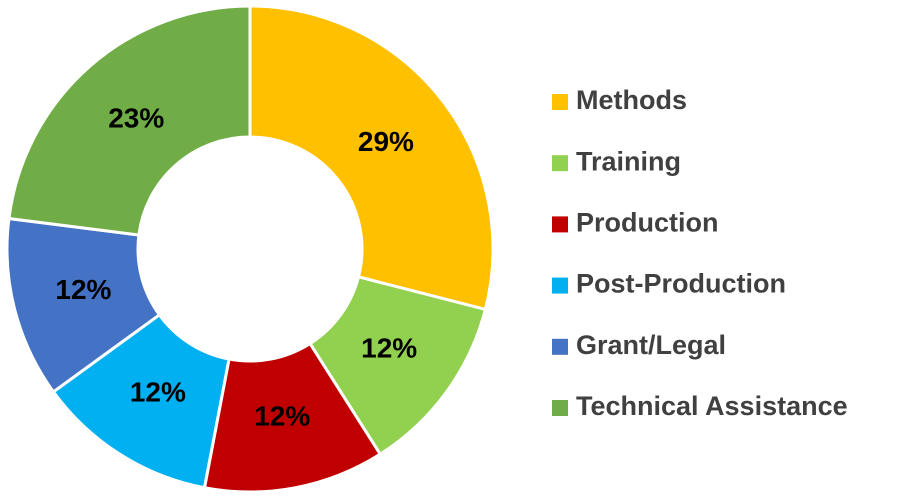 This screenshot has height=498, width=898. What do you see at coordinates (647, 223) in the screenshot?
I see `legend-label: Production` at bounding box center [647, 223].